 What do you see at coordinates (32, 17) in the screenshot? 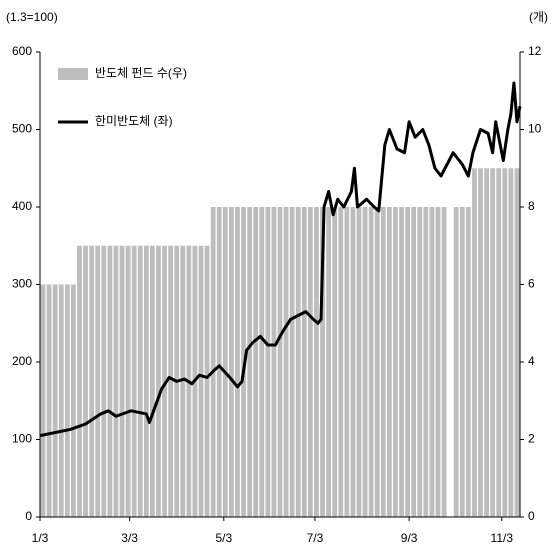
I see `y-unit-label: (1.3=100)` at bounding box center [32, 17].